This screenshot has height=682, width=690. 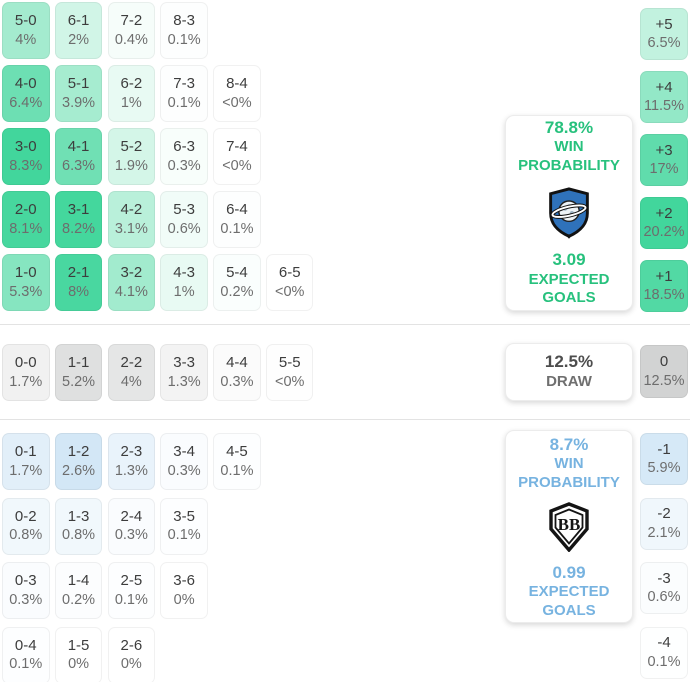 What do you see at coordinates (26, 282) in the screenshot?
I see `score-cell: 1-0 5.3%` at bounding box center [26, 282].